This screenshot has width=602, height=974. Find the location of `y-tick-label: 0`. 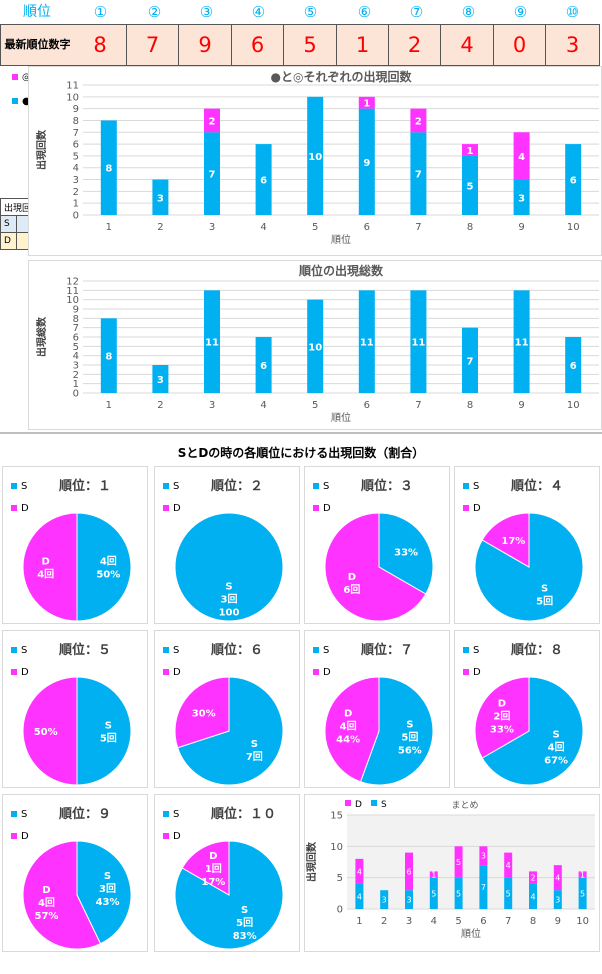

y-tick-label: 0 is located at coordinates (340, 910).